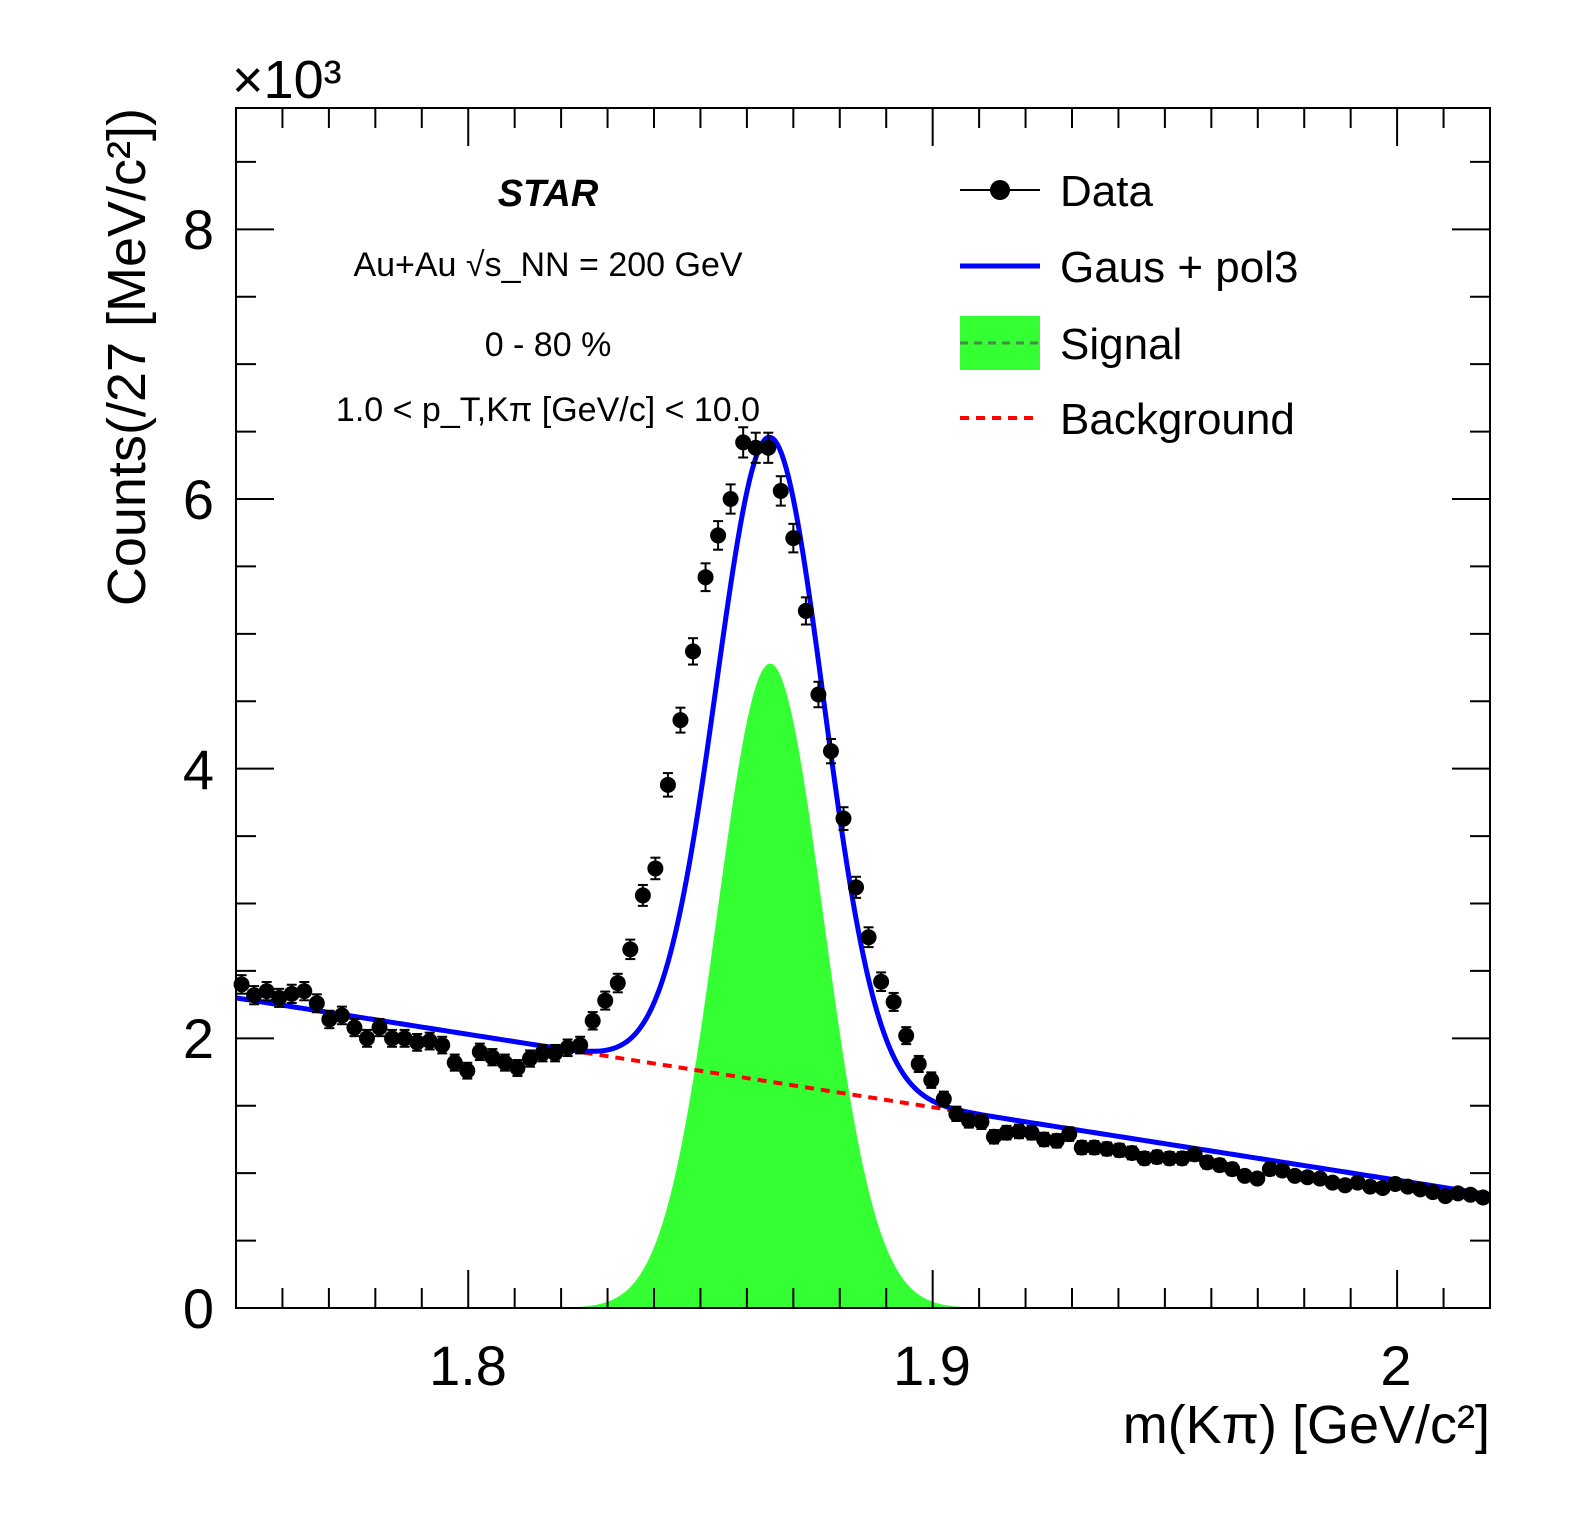 This screenshot has width=1575, height=1528. I want to click on x-tick-label: 1.8, so click(468, 1365).